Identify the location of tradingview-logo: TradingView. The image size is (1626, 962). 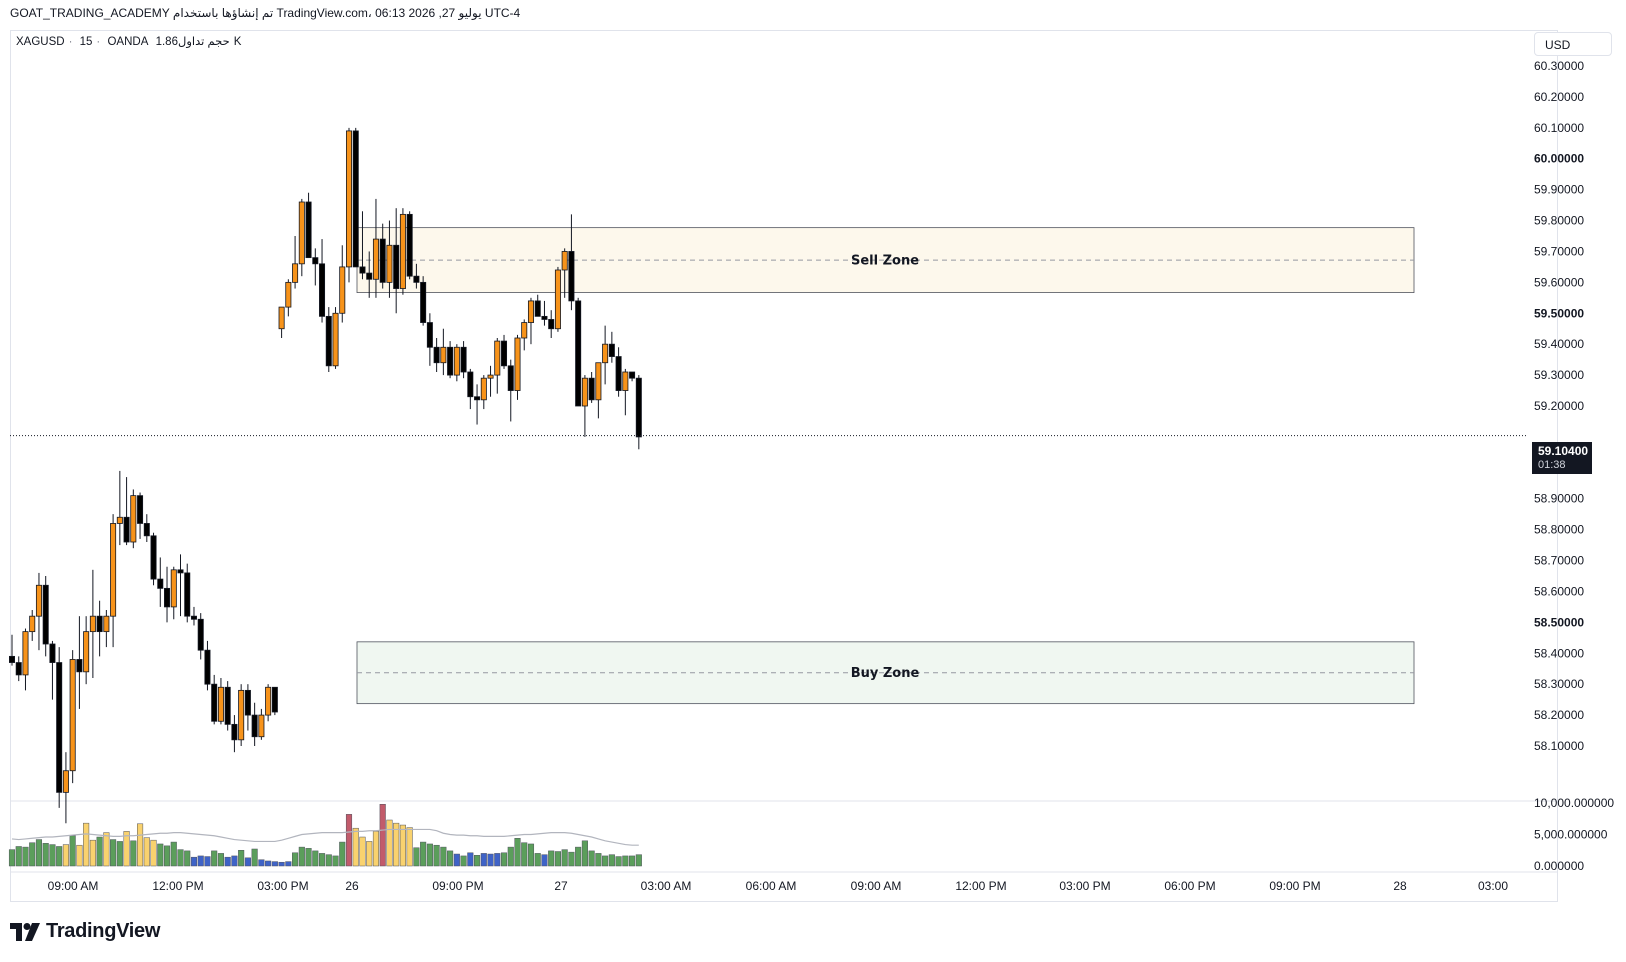
(85, 931).